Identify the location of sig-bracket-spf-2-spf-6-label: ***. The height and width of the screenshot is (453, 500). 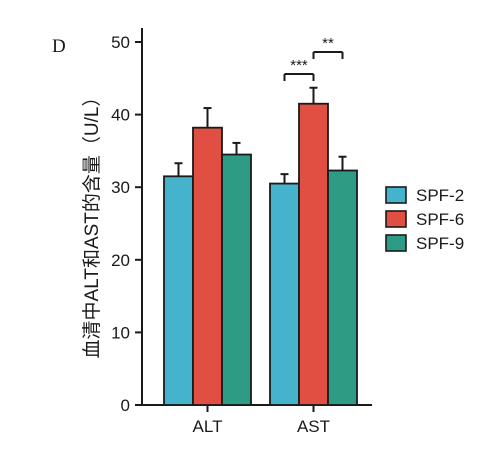
(299, 65).